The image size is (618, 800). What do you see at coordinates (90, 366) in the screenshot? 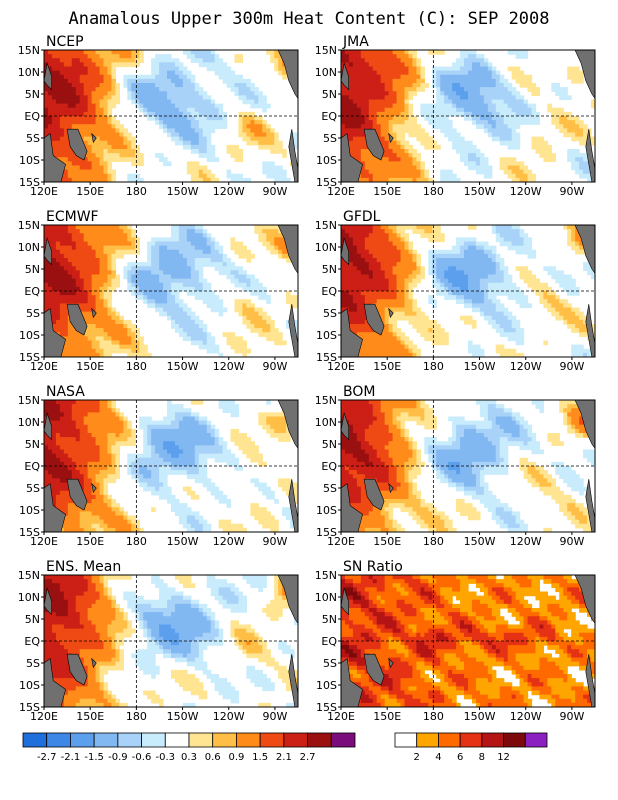
I see `x-tick-label: 150E` at bounding box center [90, 366].